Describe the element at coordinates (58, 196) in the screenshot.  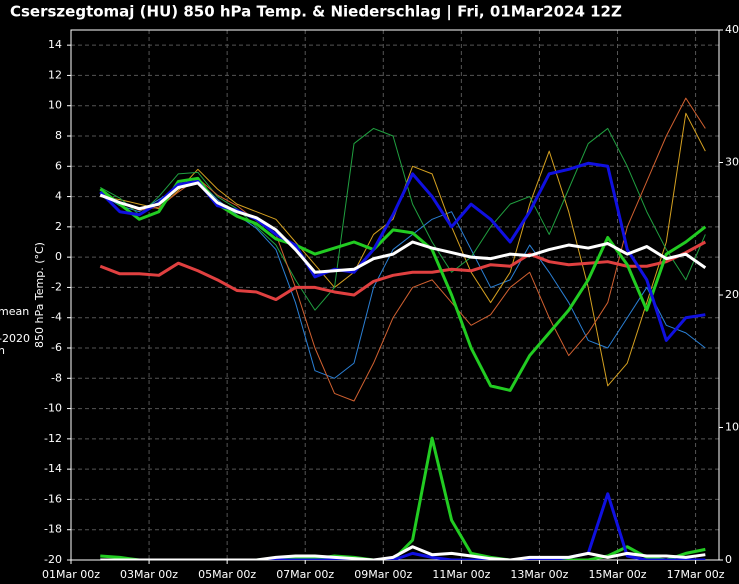
I see `y-tick-label: 4` at that location.